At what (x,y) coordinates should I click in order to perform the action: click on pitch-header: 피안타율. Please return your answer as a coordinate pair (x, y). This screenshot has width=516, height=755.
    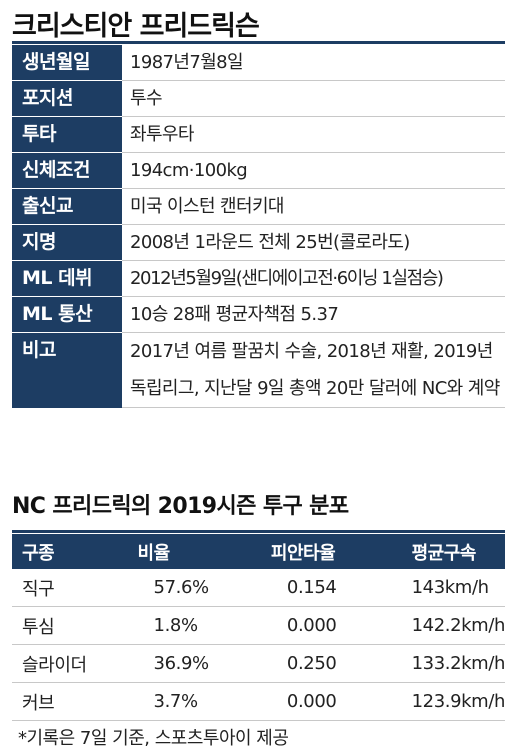
    Looking at the image, I should click on (331, 551).